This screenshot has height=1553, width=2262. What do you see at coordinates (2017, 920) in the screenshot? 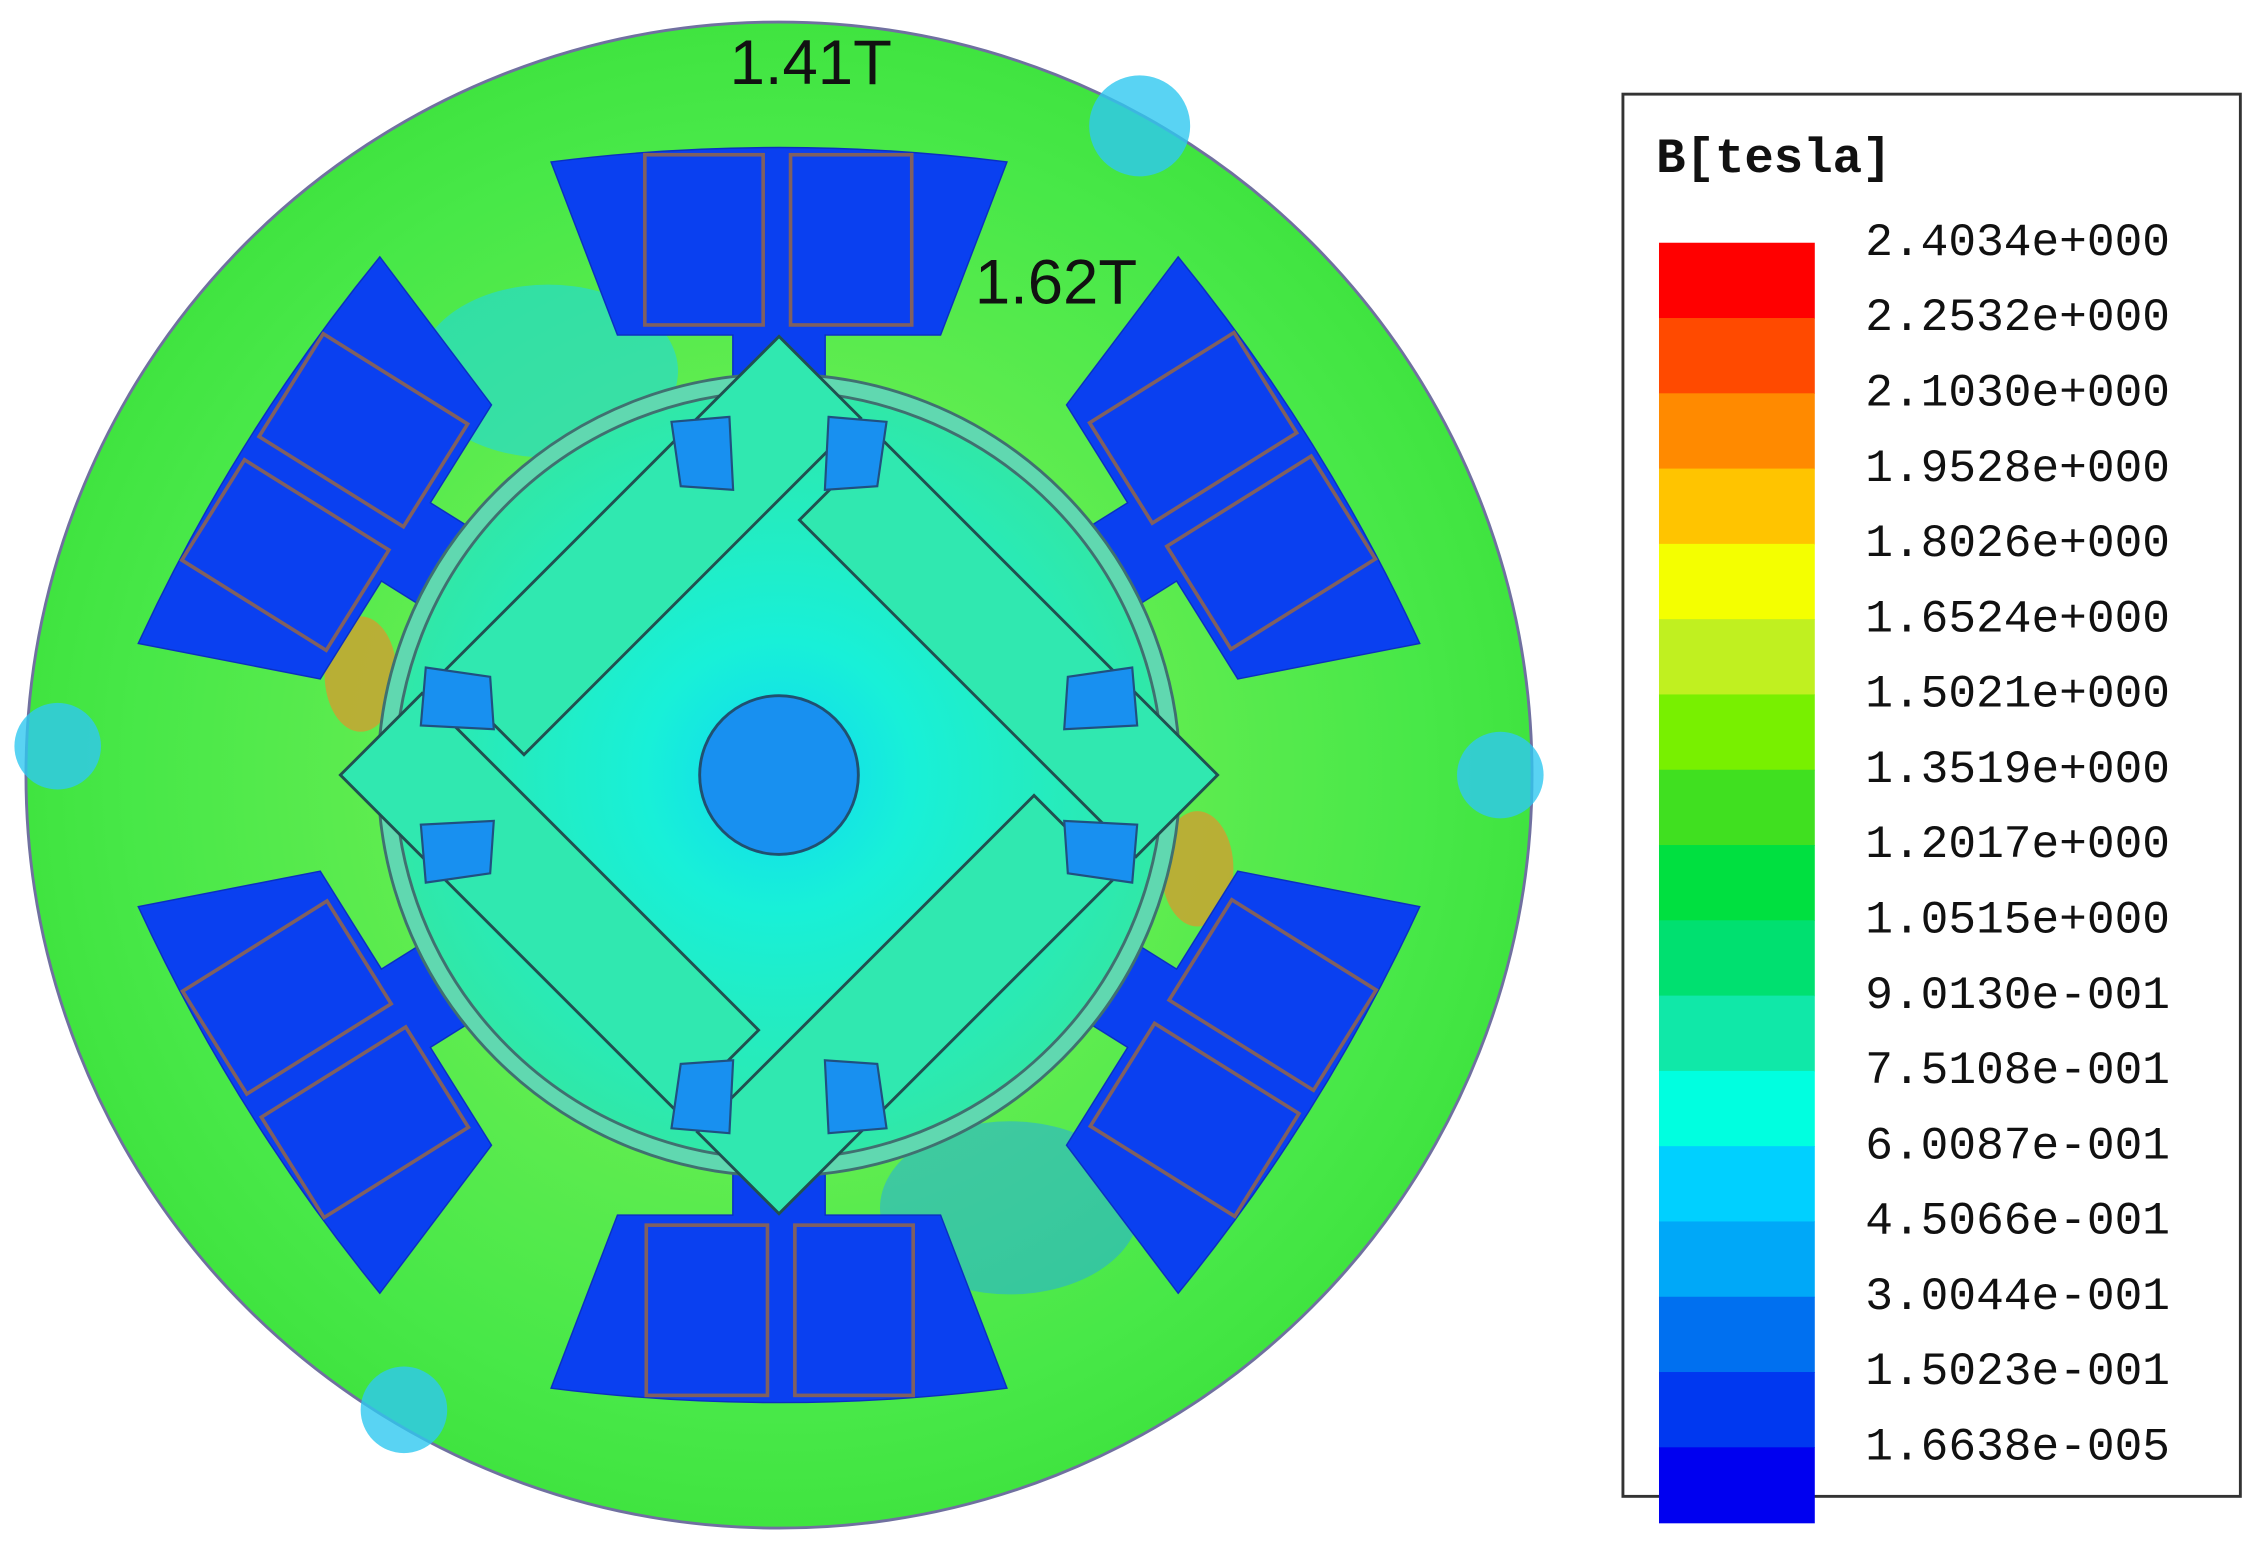
I see `legend-label: 1.0515e+000` at bounding box center [2017, 920].